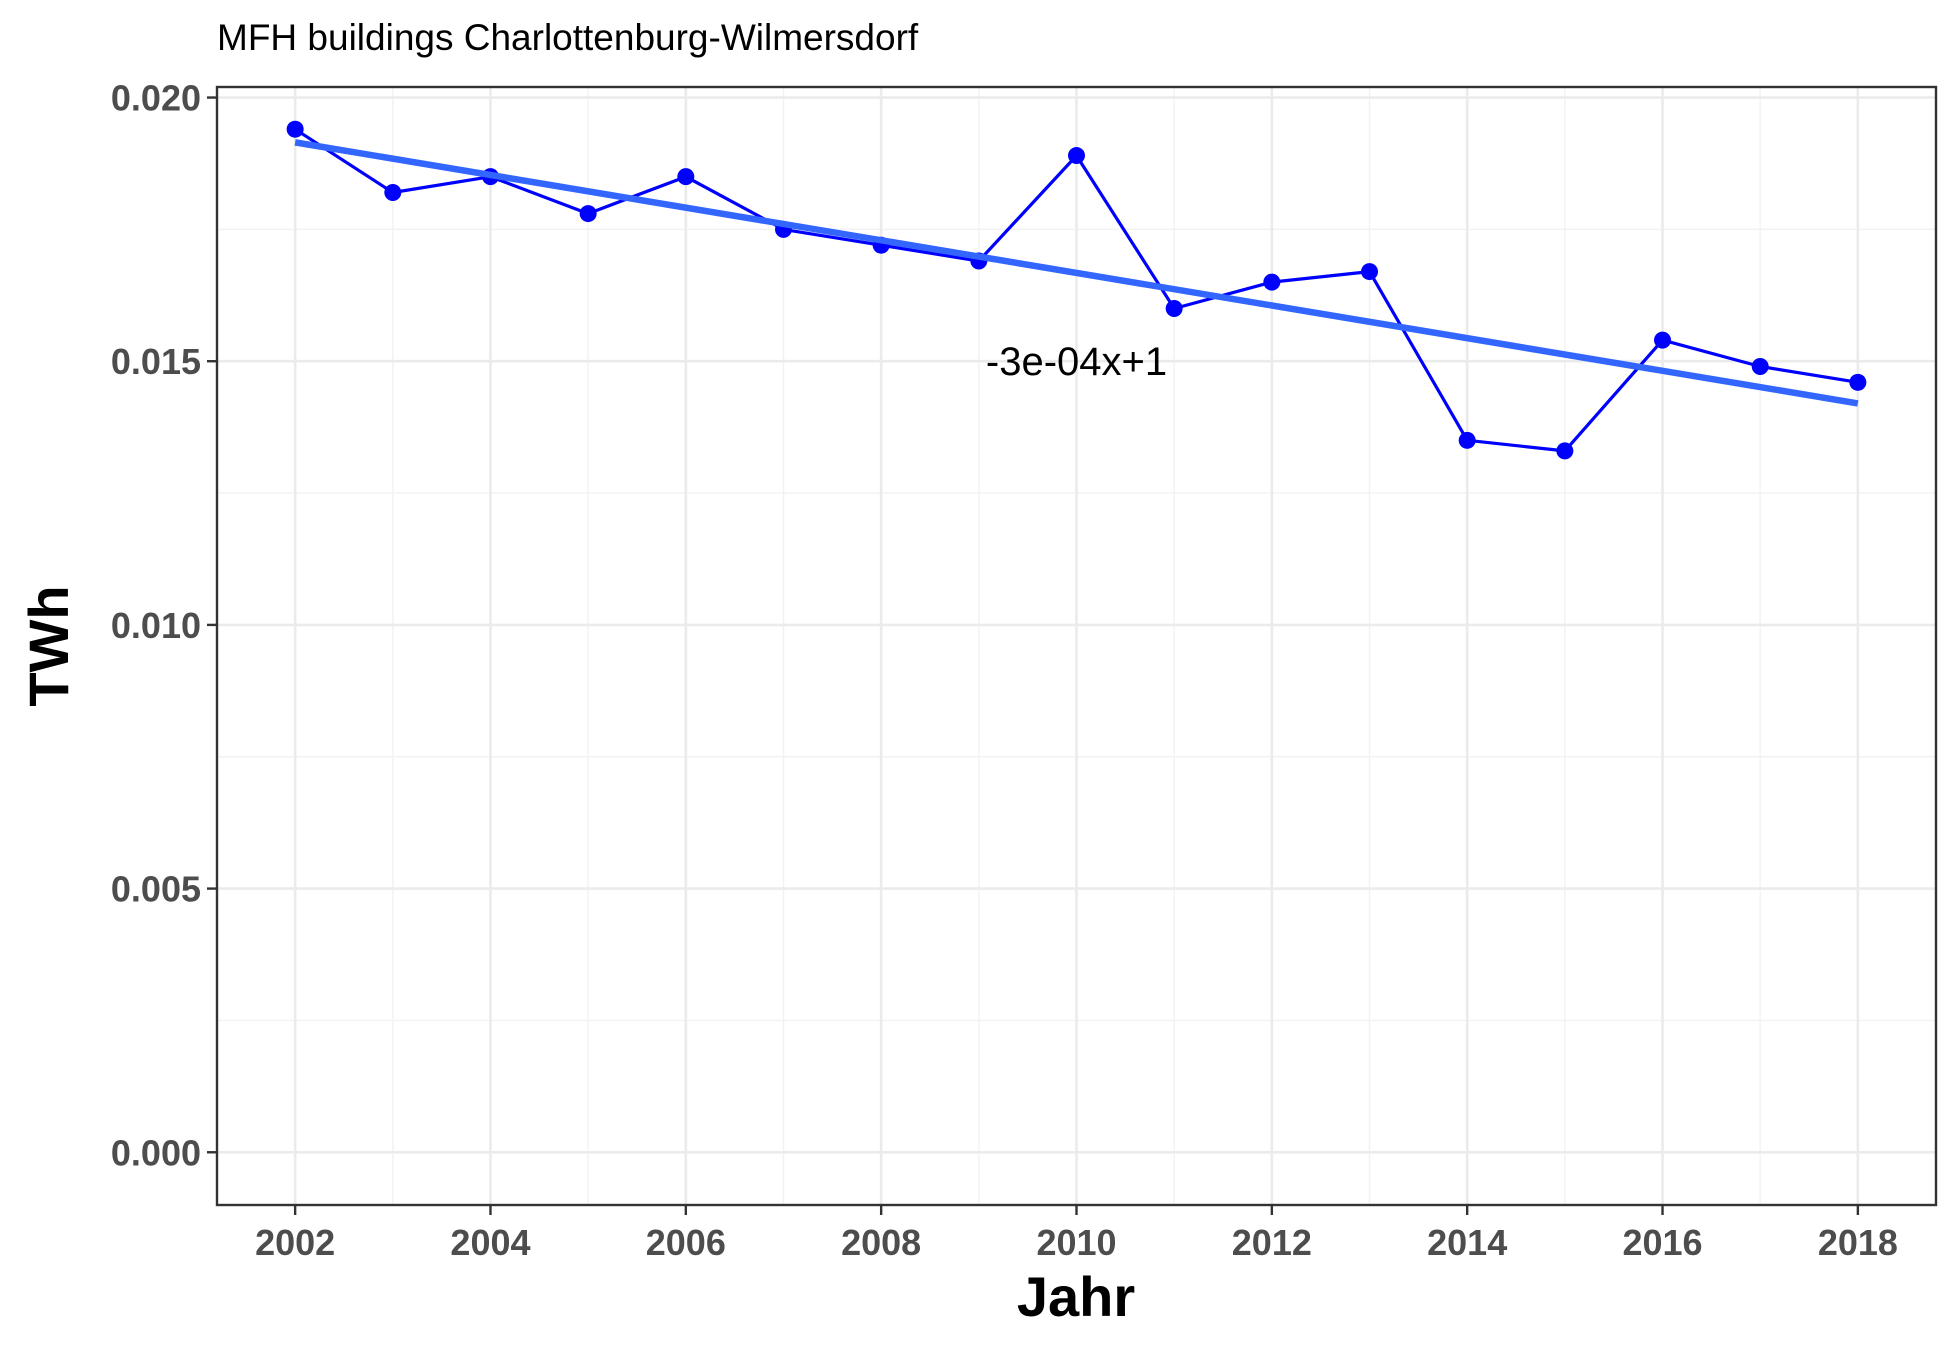 This screenshot has width=1950, height=1349. What do you see at coordinates (1662, 1242) in the screenshot?
I see `x-tick-label: 2016` at bounding box center [1662, 1242].